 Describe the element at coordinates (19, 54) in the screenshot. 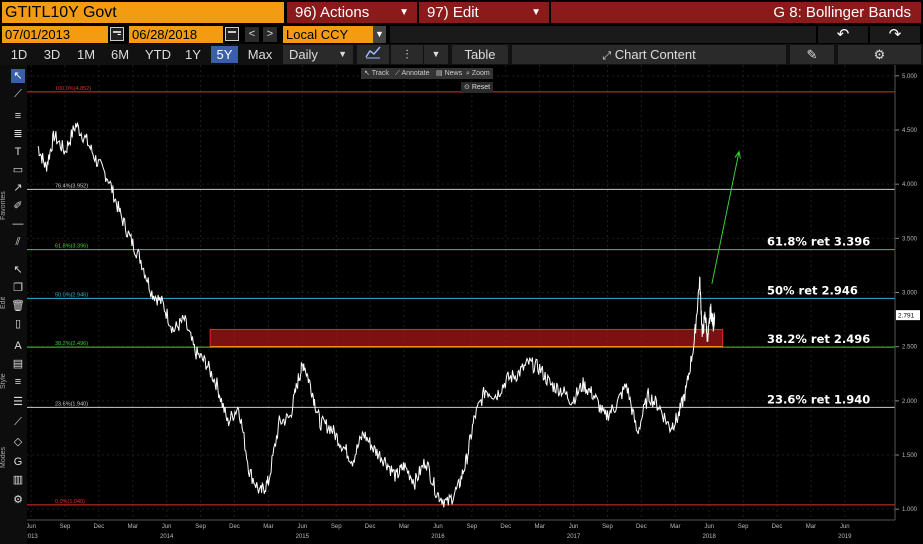

I see `period-1d: 1D` at that location.